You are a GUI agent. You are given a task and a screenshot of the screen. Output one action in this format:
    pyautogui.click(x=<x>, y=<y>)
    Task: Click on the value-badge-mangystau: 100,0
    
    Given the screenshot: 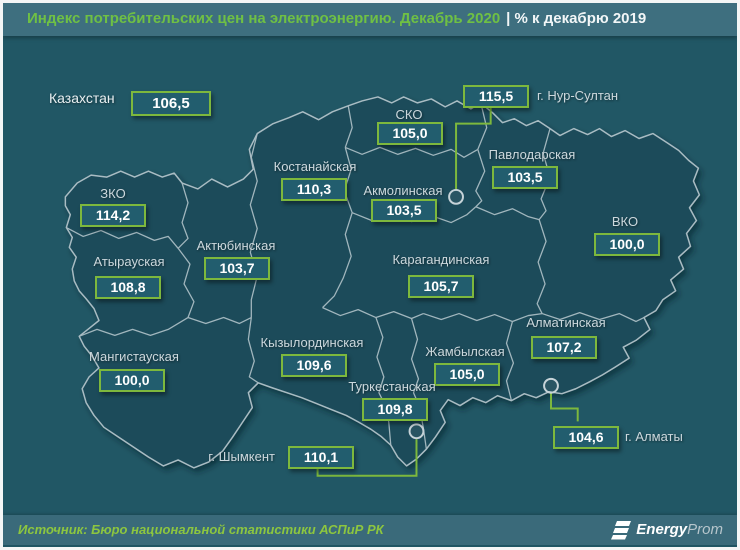 What is the action you would take?
    pyautogui.click(x=132, y=380)
    